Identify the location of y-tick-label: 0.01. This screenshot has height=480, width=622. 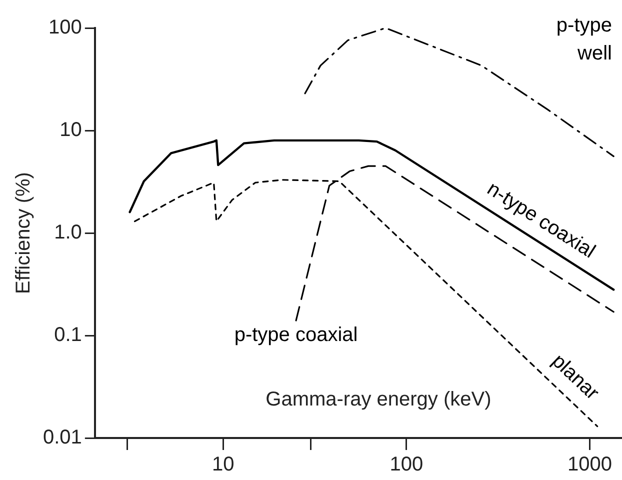
(62, 437).